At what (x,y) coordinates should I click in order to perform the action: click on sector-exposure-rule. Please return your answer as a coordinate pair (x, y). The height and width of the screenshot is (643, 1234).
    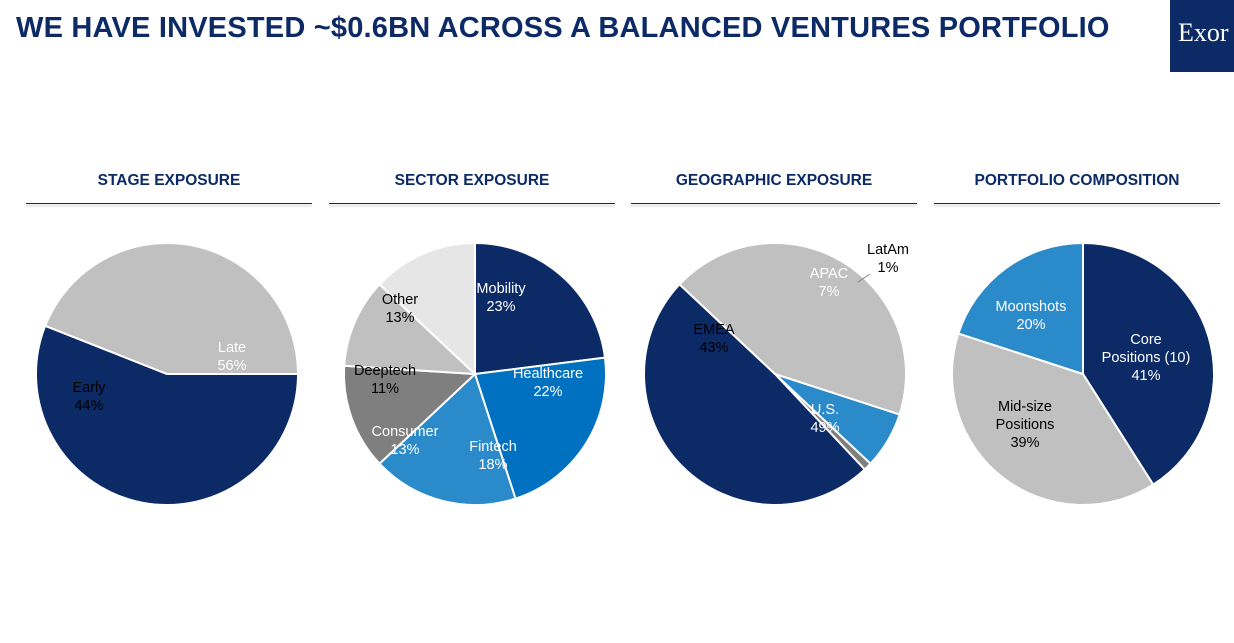
    Looking at the image, I should click on (472, 203).